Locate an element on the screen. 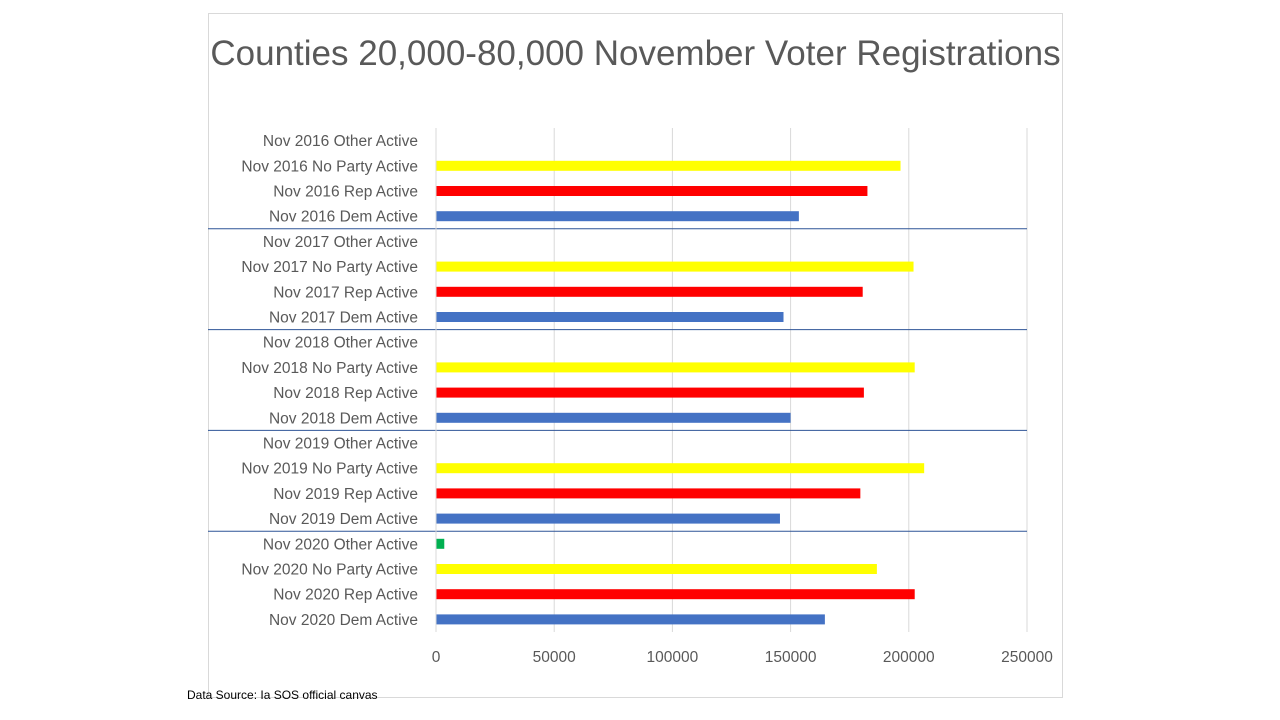 This screenshot has height=720, width=1280. category-label: Nov 2020 Rep Active is located at coordinates (345, 595).